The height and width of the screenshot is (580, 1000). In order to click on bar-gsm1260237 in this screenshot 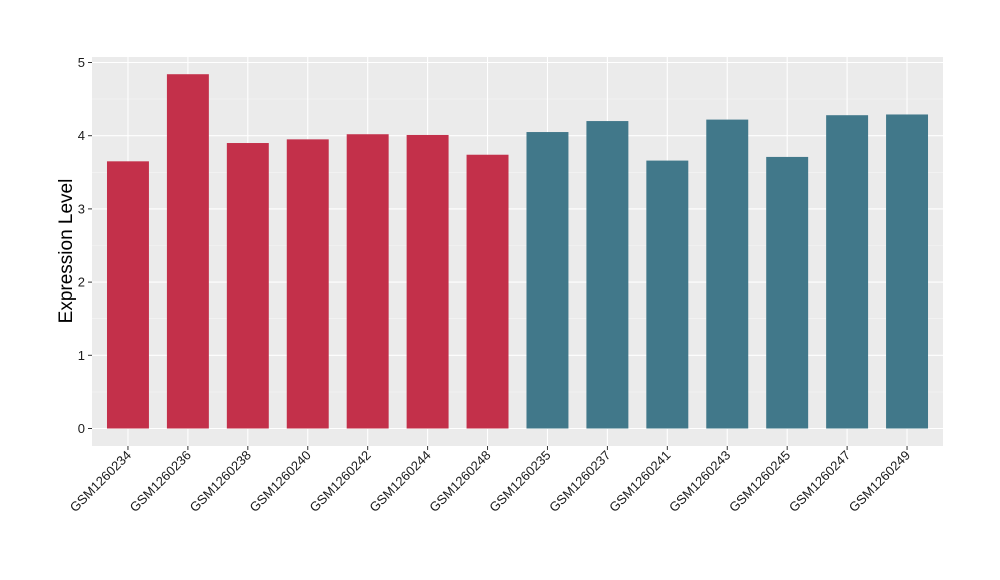, I will do `click(607, 275)`.